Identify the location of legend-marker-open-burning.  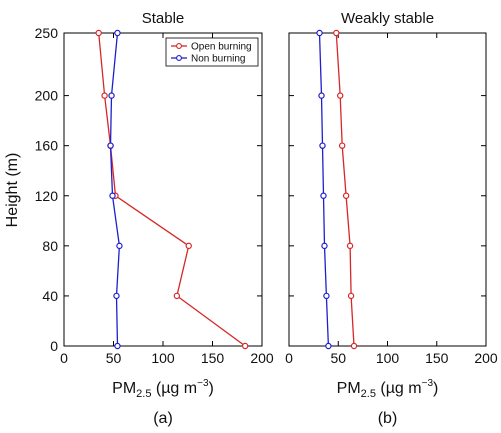
(179, 46).